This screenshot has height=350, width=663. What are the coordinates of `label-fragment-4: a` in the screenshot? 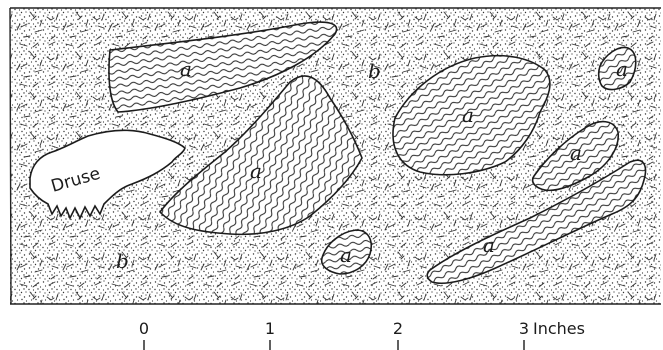 It's located at (622, 69).